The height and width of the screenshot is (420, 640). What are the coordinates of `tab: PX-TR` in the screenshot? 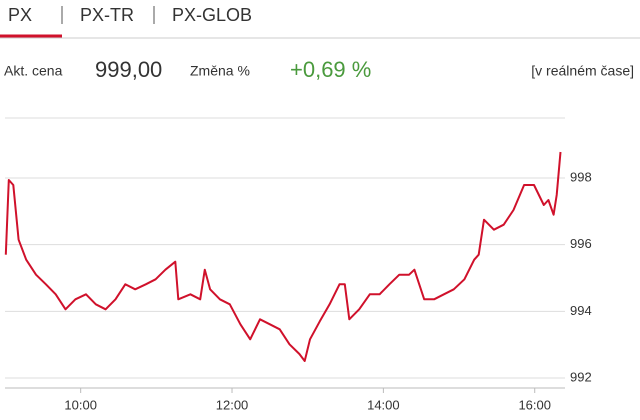 It's located at (107, 15).